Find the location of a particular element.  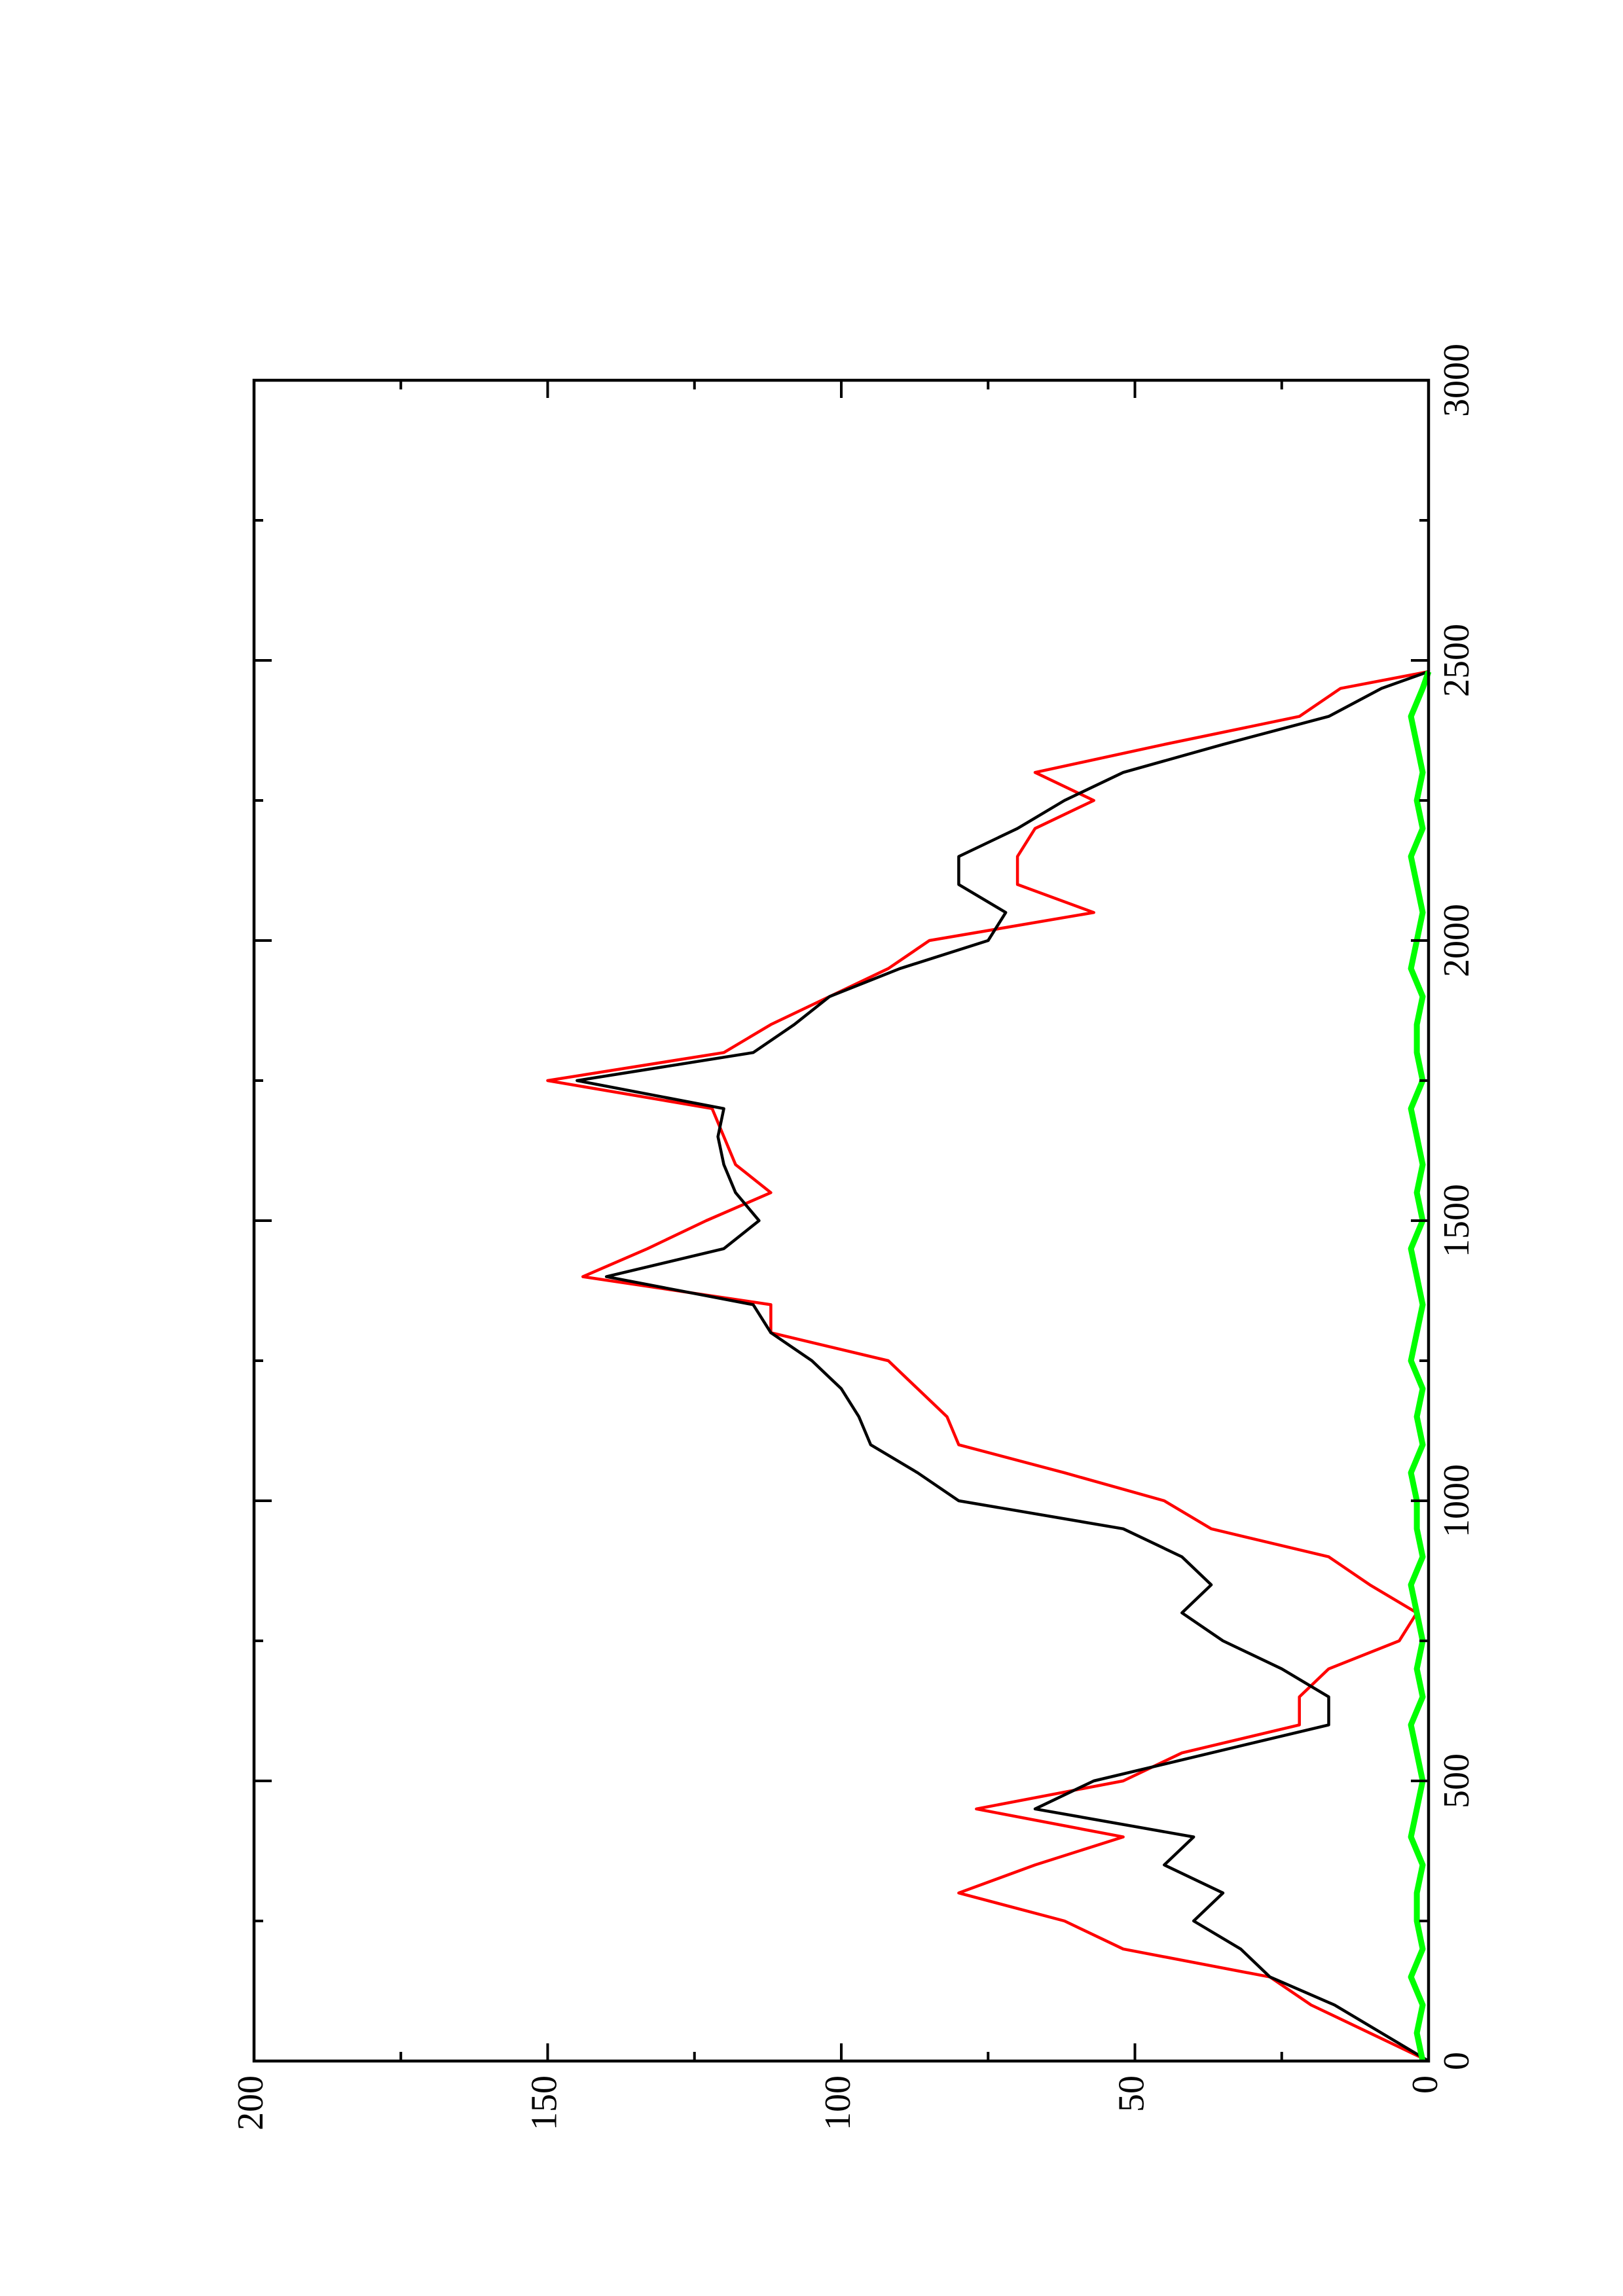

x-tick-label: 2000 is located at coordinates (1456, 940).